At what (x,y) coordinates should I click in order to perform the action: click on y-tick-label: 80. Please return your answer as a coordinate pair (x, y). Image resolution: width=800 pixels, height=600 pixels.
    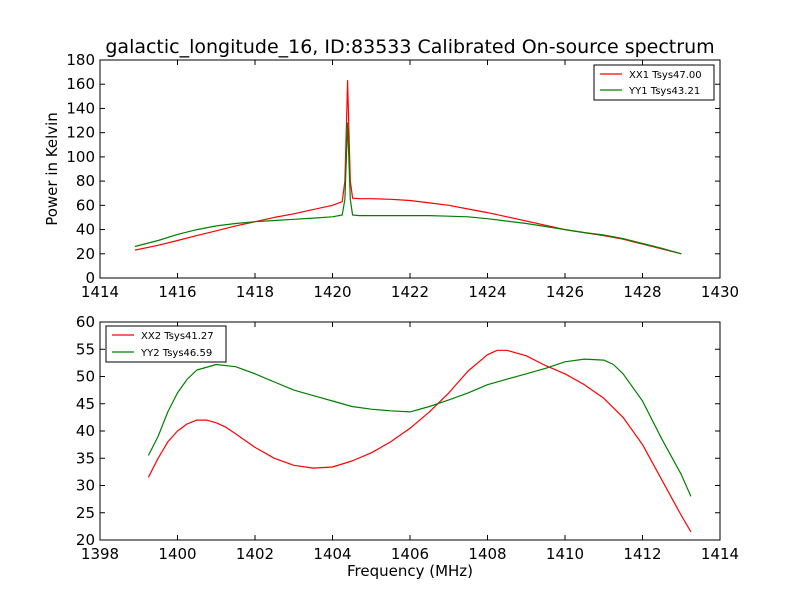
    Looking at the image, I should click on (85, 181).